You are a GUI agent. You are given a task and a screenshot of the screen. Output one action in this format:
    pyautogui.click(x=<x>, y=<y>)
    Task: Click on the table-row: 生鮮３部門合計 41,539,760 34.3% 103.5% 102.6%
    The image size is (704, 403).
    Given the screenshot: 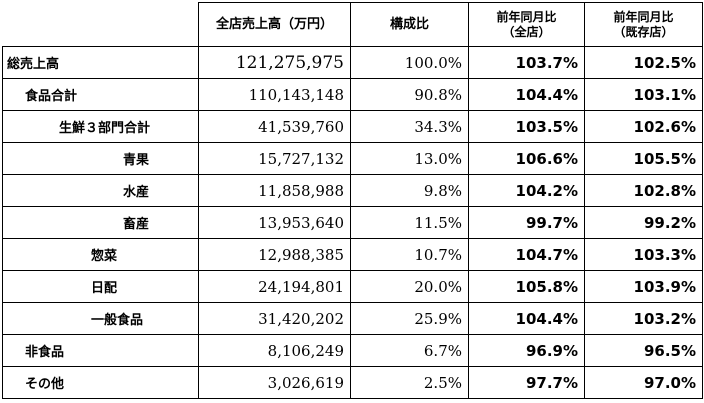 What is the action you would take?
    pyautogui.click(x=352, y=126)
    